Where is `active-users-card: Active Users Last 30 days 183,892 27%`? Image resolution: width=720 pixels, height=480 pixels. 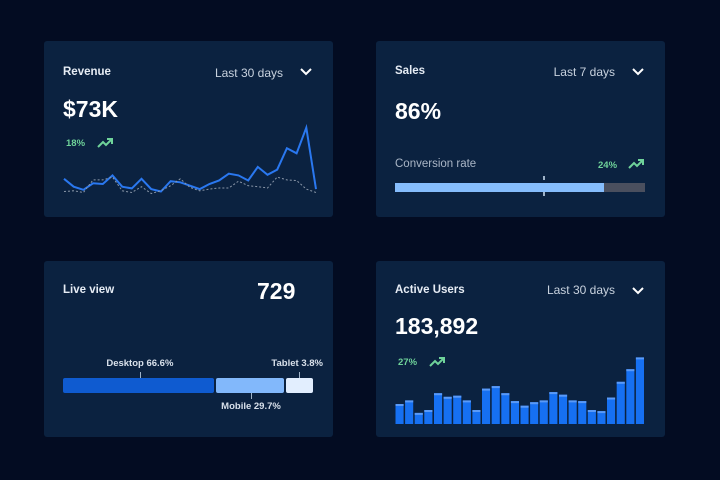 active-users-card: Active Users Last 30 days 183,892 27% is located at coordinates (520, 349).